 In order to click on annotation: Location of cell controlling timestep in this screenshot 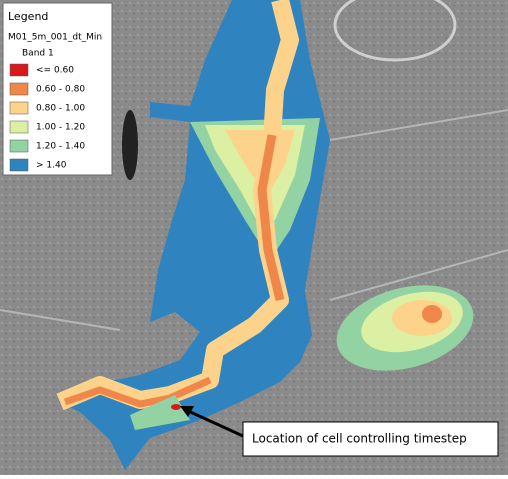, I will do `click(339, 431)`.